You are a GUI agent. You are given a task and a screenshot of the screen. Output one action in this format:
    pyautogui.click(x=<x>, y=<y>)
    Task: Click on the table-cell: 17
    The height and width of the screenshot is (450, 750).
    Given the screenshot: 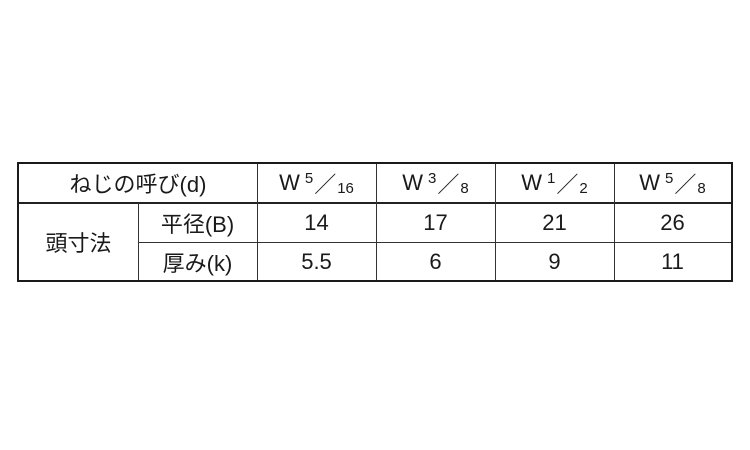 What is the action you would take?
    pyautogui.click(x=435, y=222)
    